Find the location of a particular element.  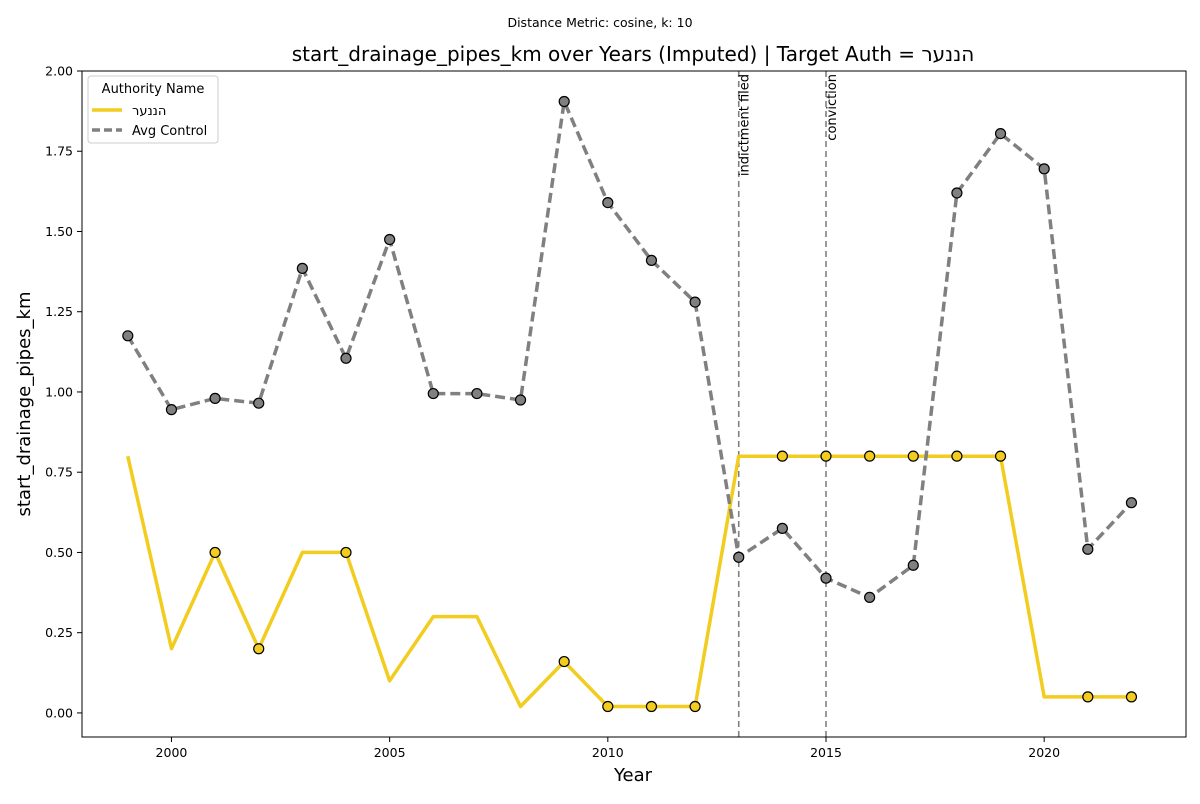

annotations-layer: indictment filed conviction is located at coordinates (789, 404).